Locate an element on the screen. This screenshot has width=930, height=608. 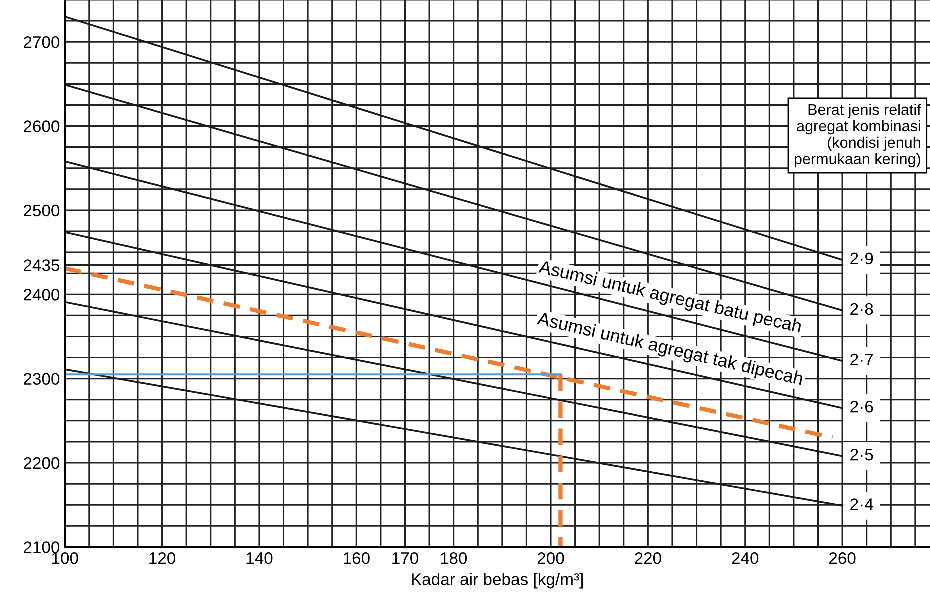
series-label: 2·5 is located at coordinates (862, 454).